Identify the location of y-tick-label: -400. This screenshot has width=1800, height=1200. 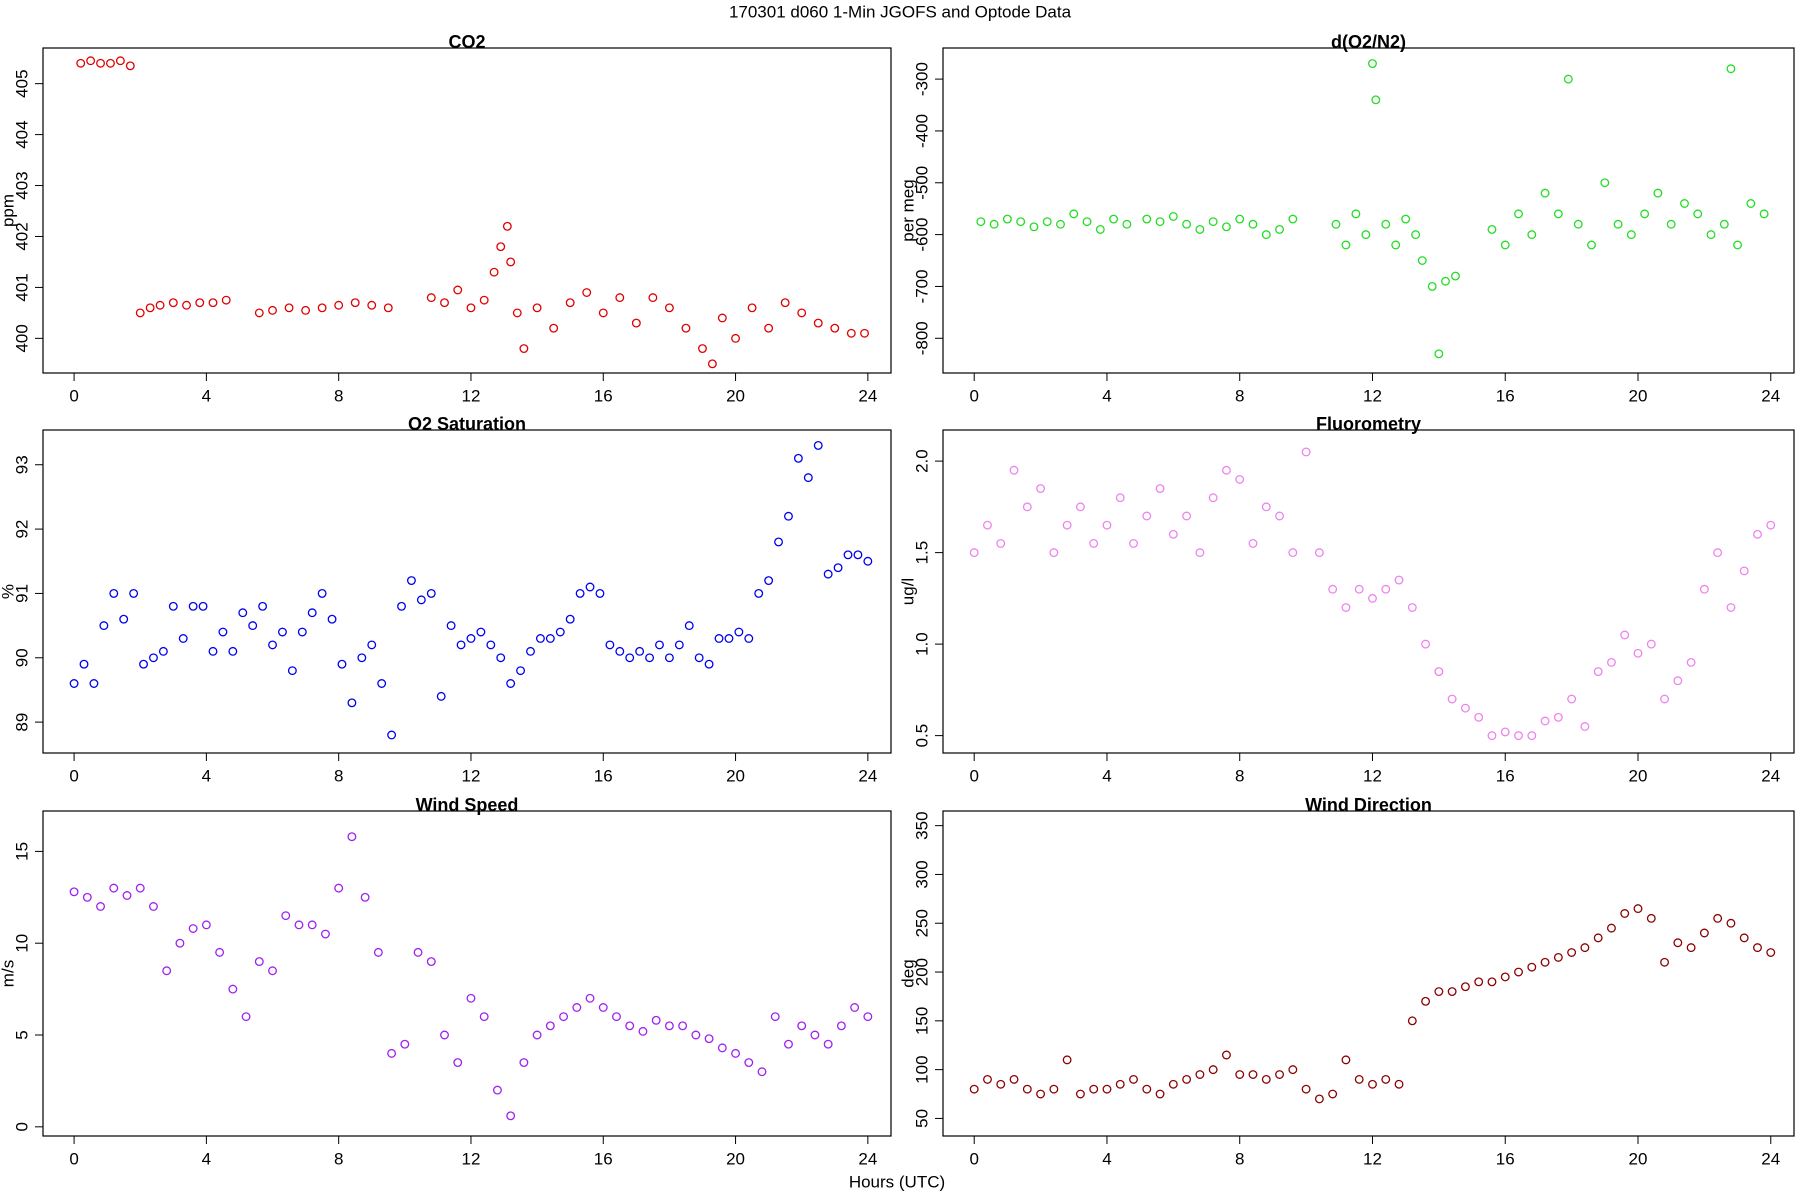
(921, 131).